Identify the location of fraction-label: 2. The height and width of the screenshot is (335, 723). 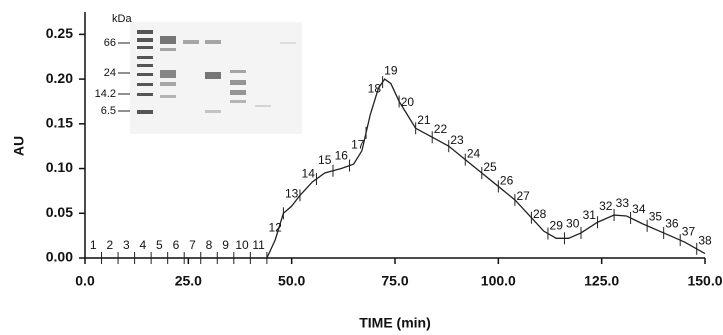
(109, 245).